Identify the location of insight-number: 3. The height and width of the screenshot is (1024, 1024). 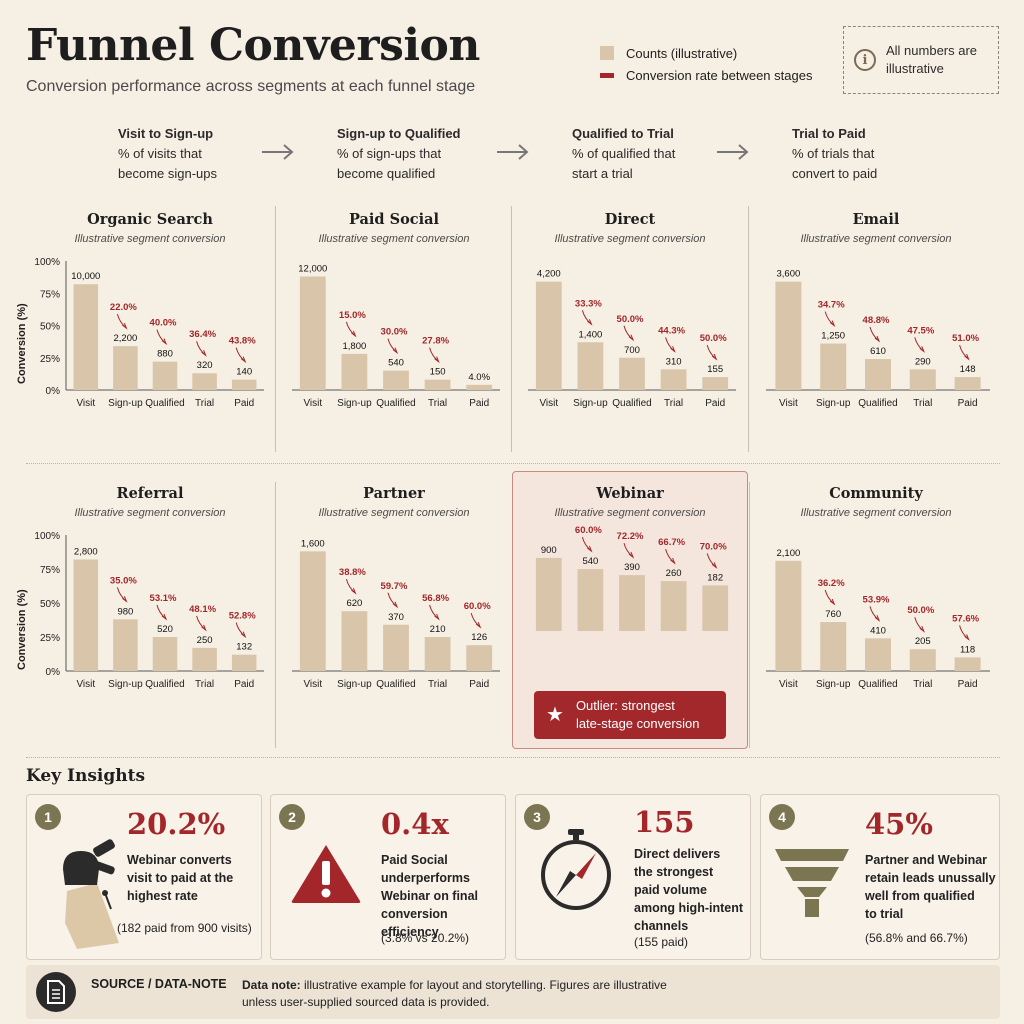
(537, 817).